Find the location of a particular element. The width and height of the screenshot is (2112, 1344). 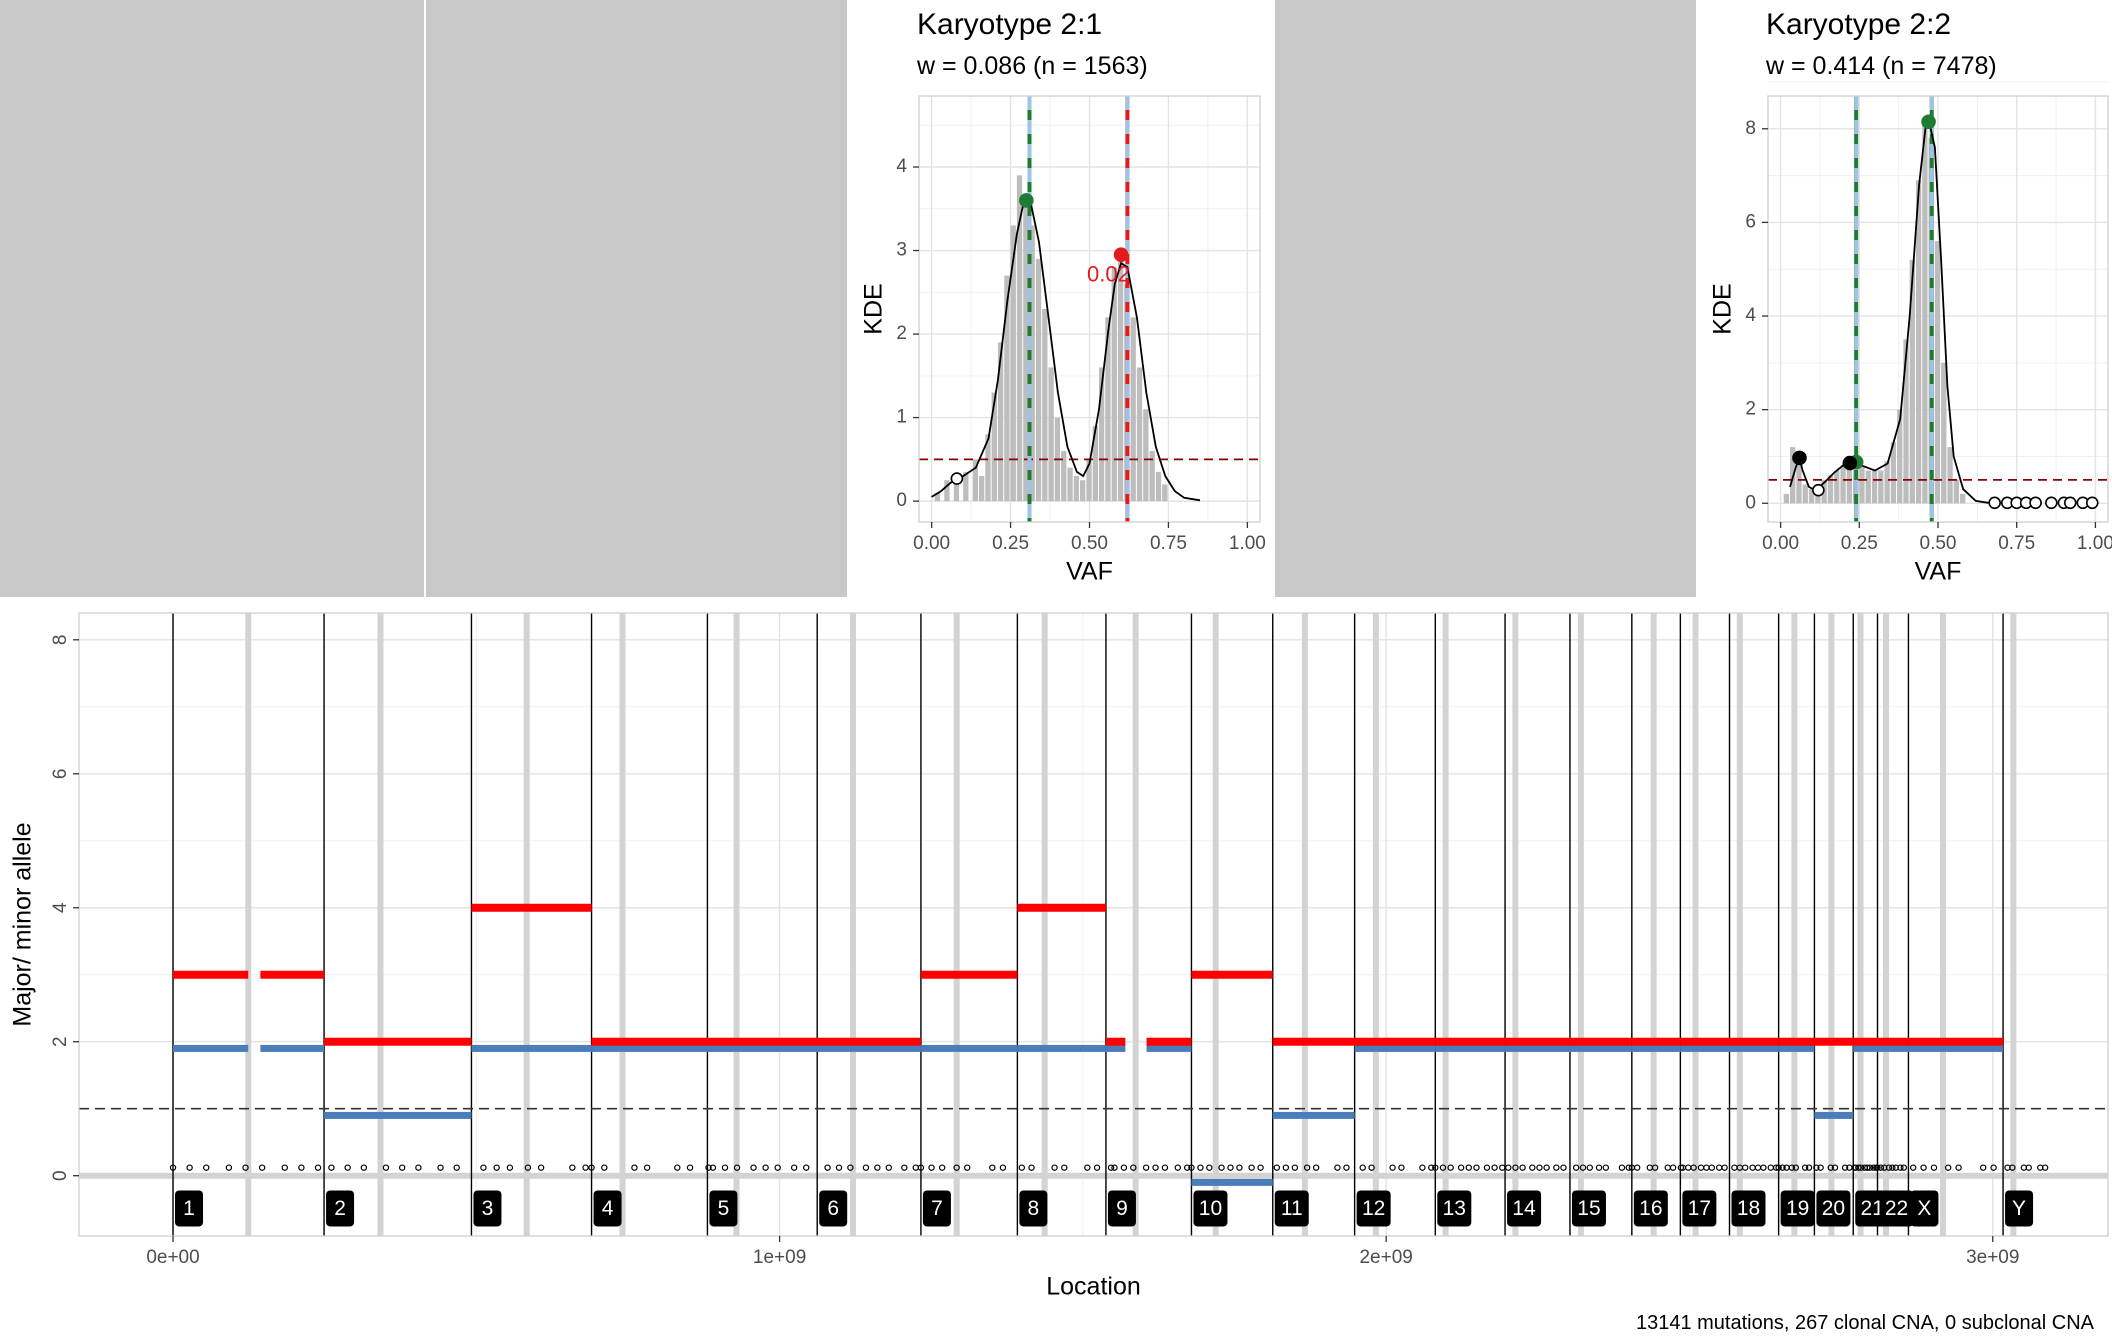

chromosome-label: 21 is located at coordinates (1872, 1208).